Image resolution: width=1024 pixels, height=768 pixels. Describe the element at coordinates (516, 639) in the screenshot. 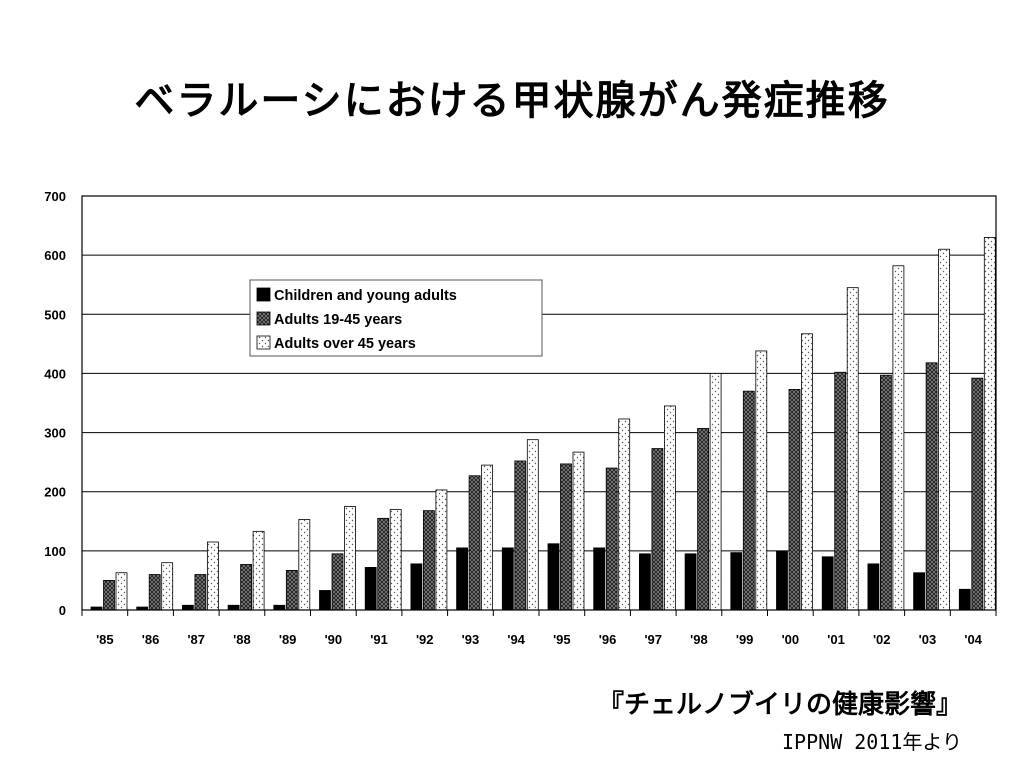

I see `x-tick-label: '94` at that location.